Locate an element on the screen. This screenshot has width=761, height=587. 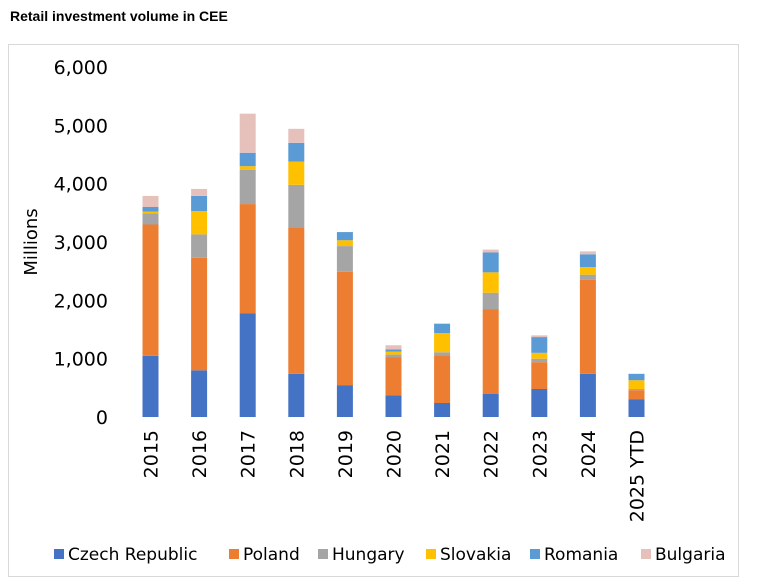
legend-label: Hungary is located at coordinates (368, 555).